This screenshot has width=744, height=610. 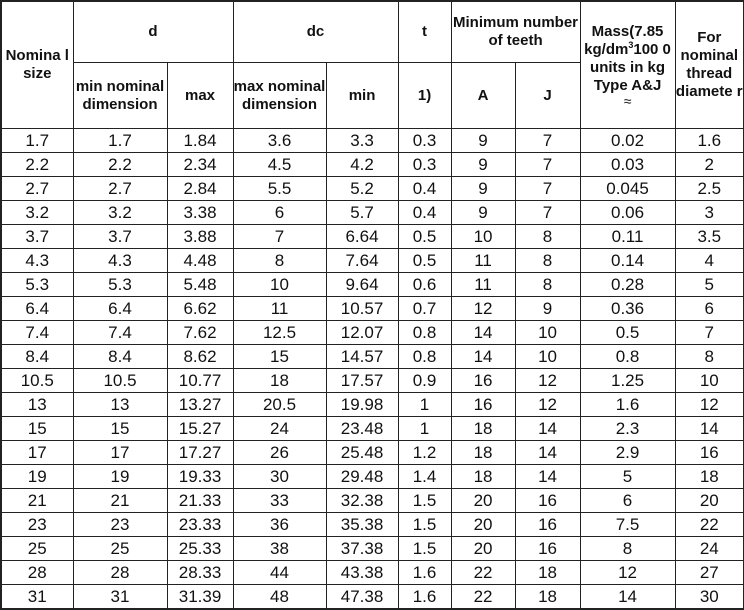 What do you see at coordinates (120, 380) in the screenshot?
I see `table-cell: 10.5` at bounding box center [120, 380].